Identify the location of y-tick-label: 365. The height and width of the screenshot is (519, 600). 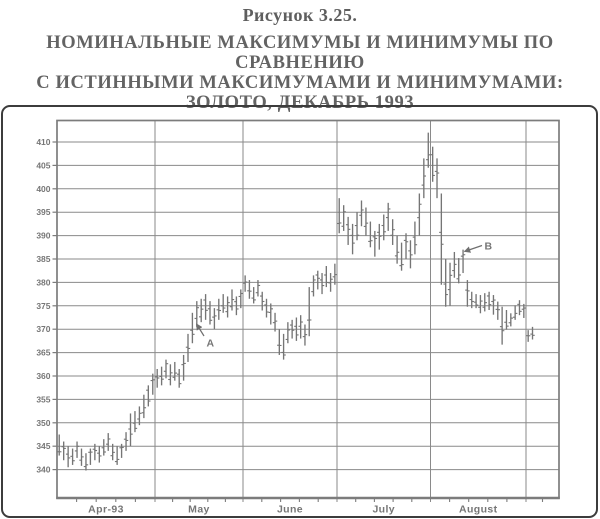
(43, 353).